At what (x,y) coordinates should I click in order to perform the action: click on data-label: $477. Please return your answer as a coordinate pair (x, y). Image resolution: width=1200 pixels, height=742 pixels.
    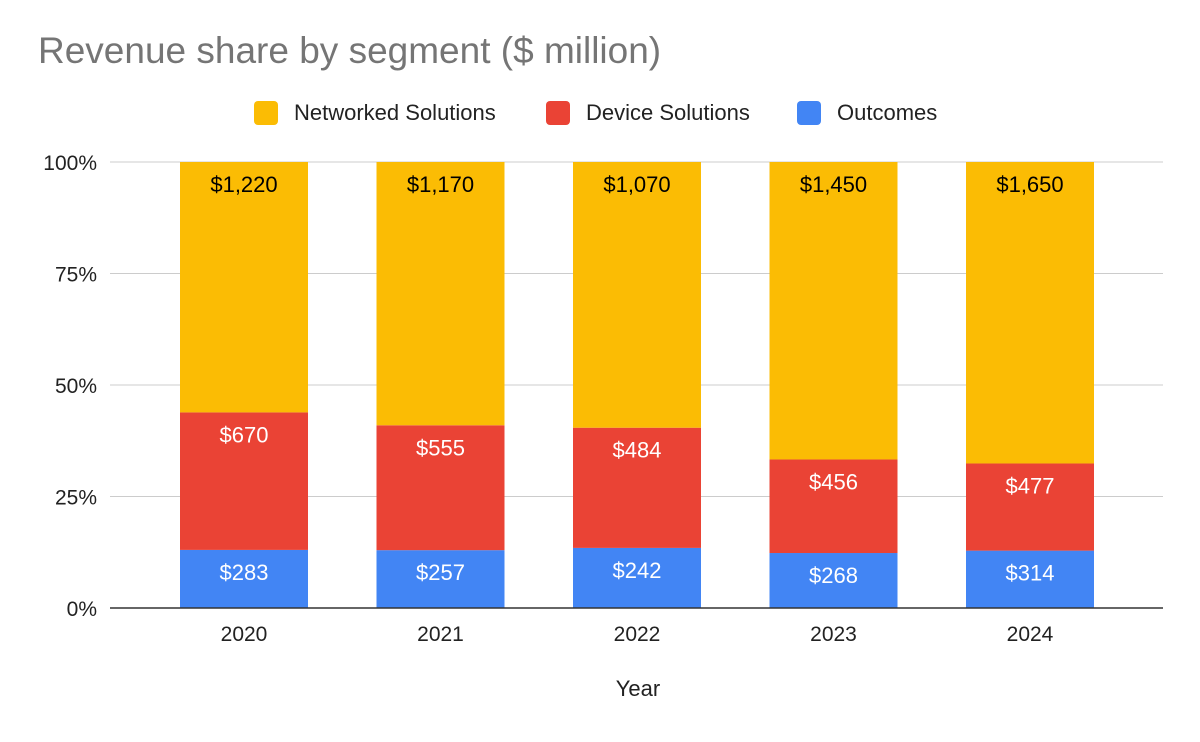
    Looking at the image, I should click on (1030, 485).